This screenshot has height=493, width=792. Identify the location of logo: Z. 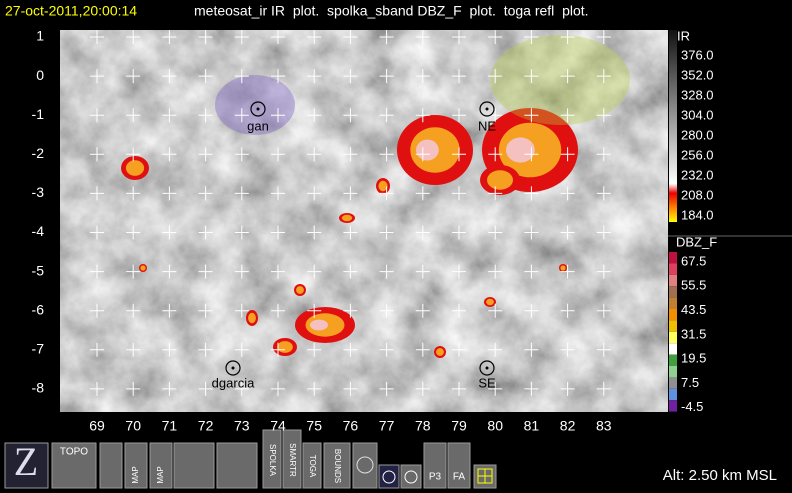
(26, 461).